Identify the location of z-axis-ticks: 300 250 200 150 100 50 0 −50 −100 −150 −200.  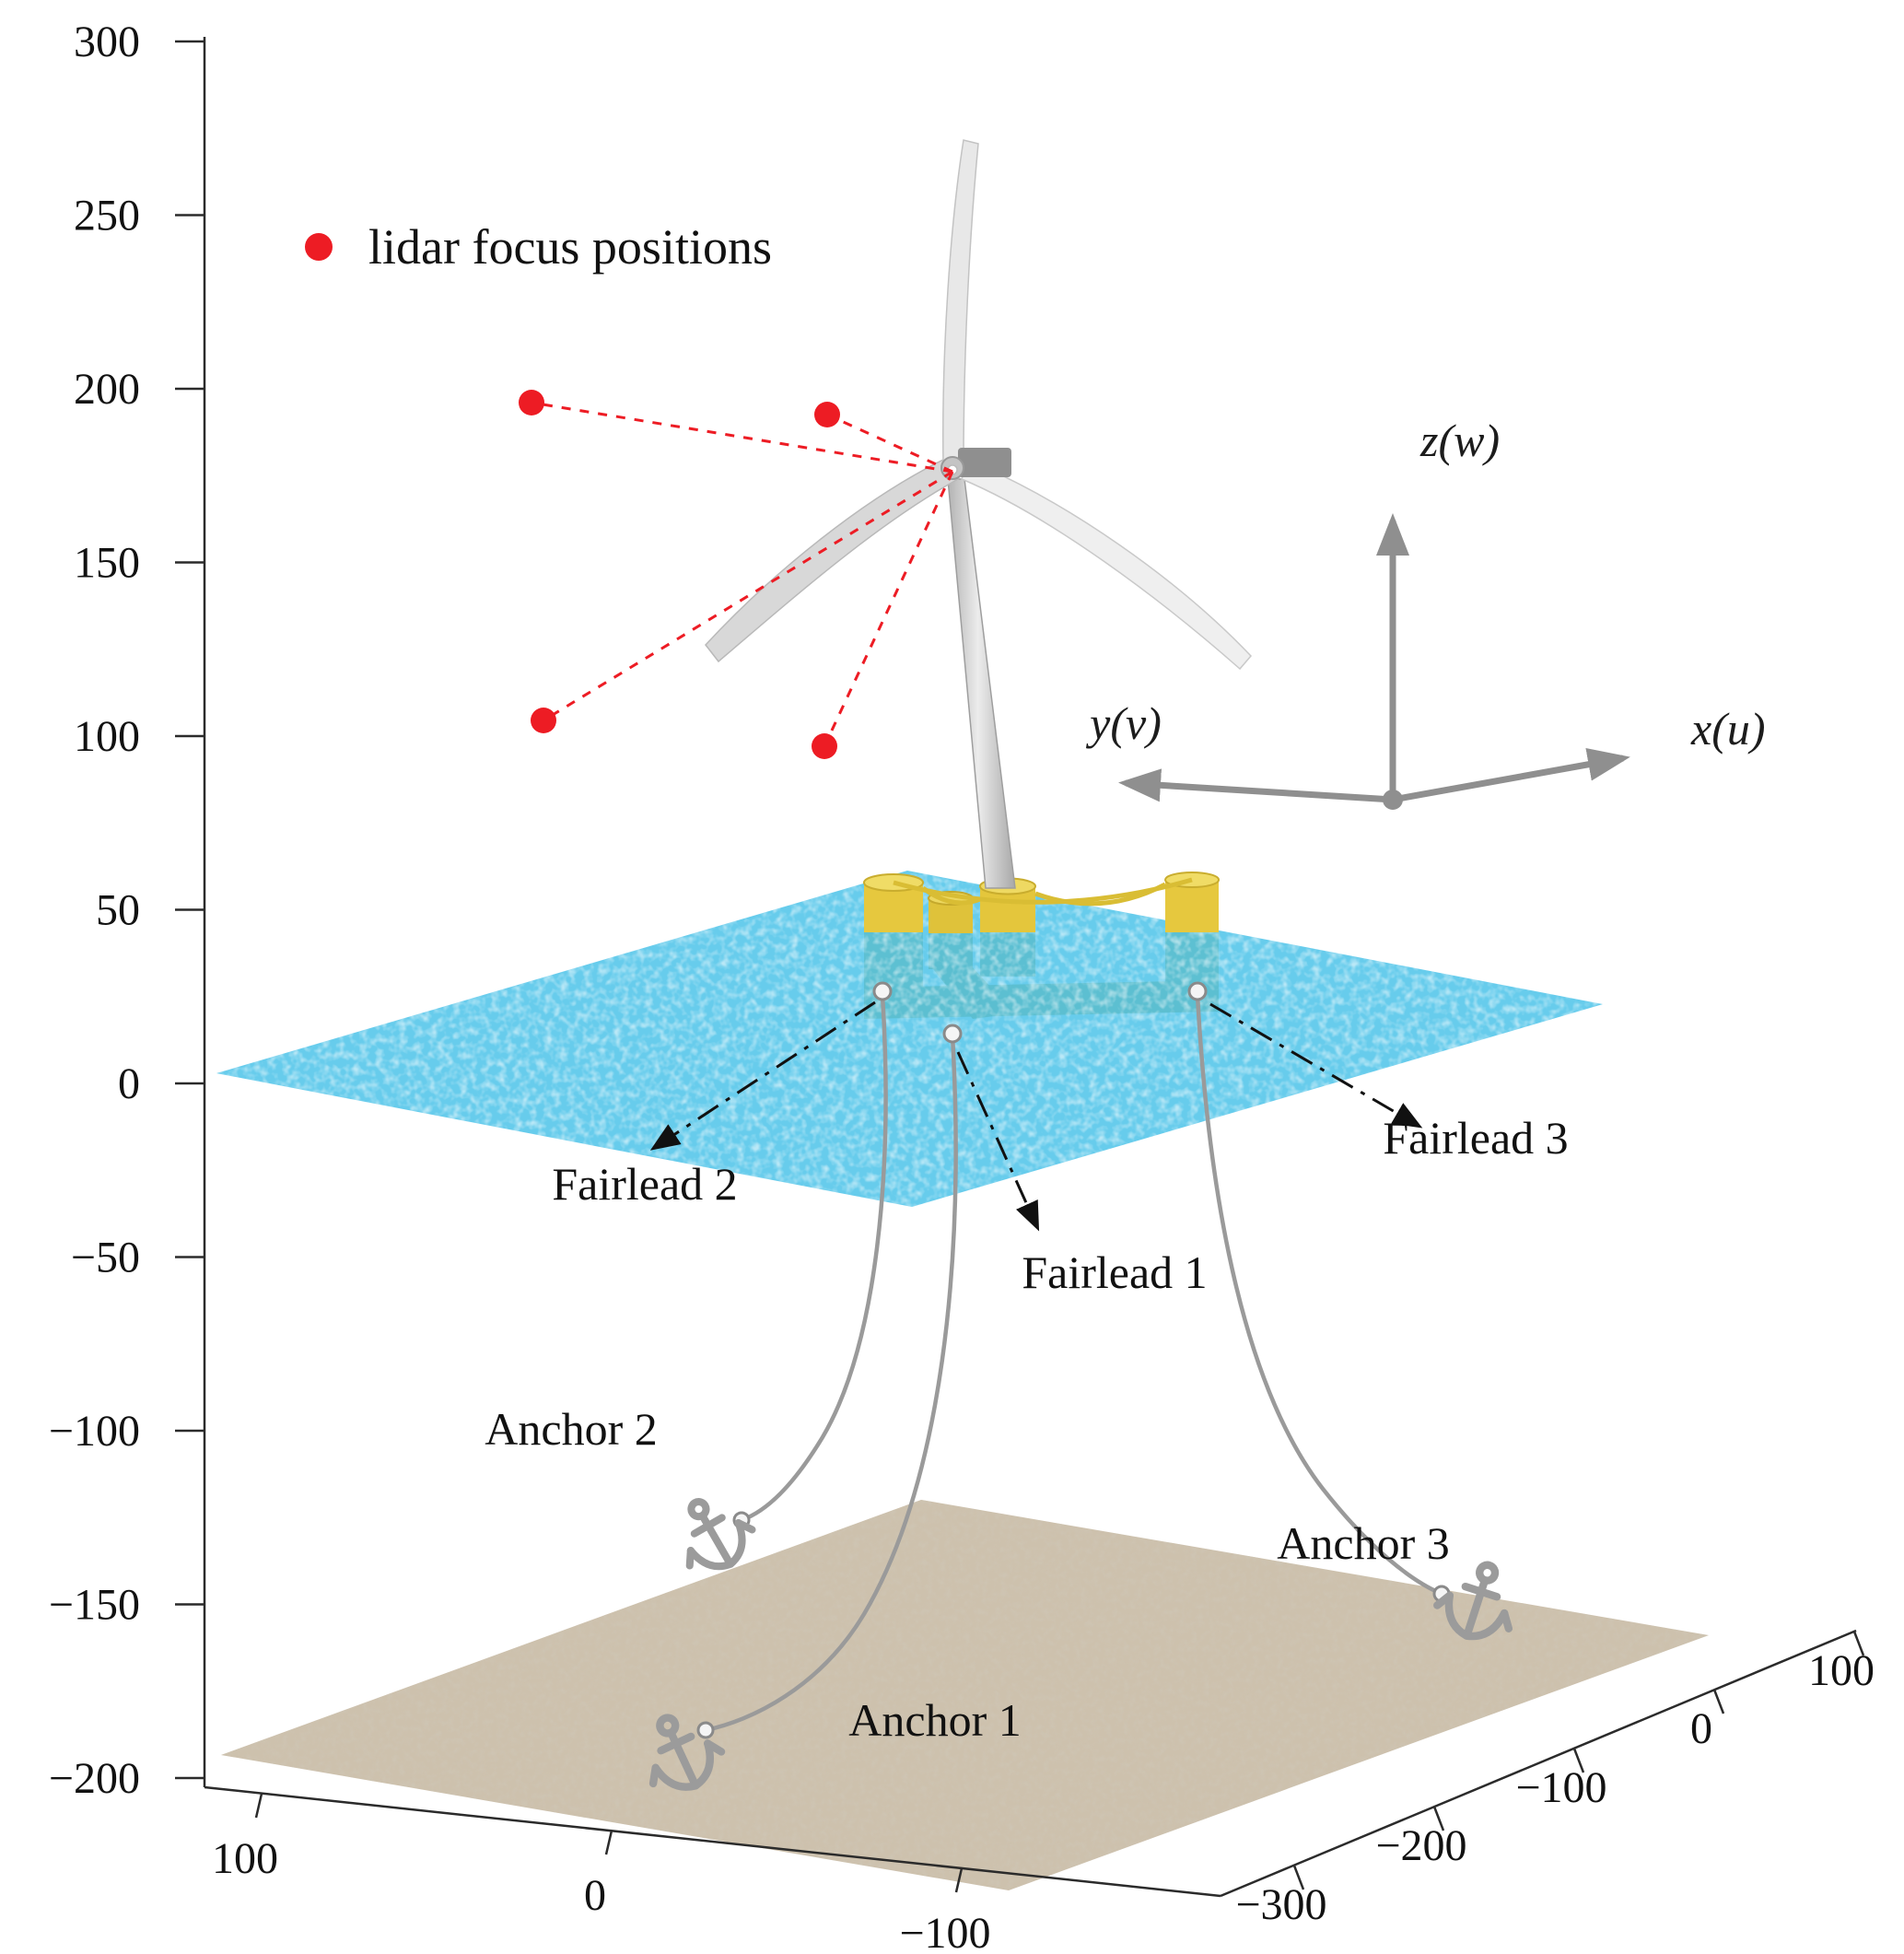
(126, 911).